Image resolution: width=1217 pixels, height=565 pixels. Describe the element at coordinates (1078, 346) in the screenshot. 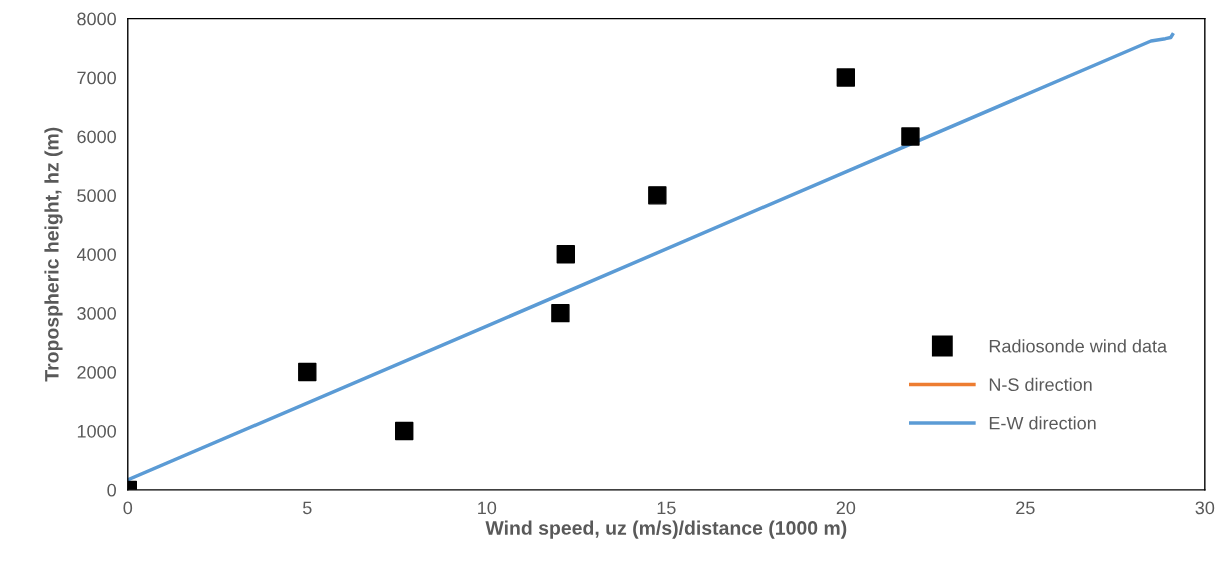

I see `legend-label: Radiosonde wind data` at that location.